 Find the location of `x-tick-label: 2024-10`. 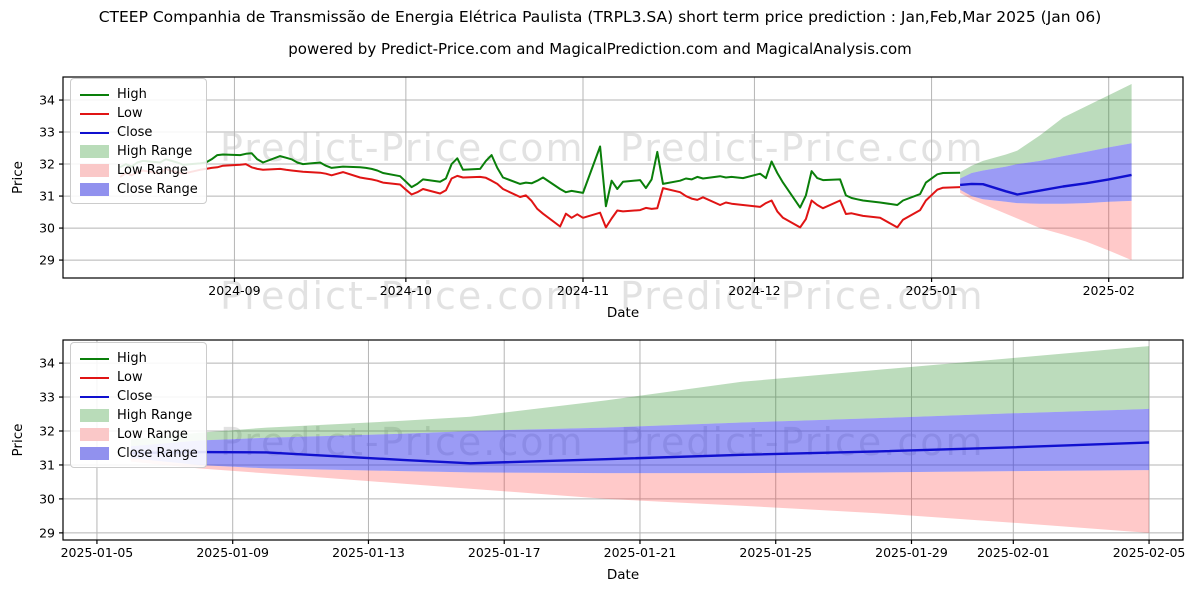

x-tick-label: 2024-10 is located at coordinates (406, 290).